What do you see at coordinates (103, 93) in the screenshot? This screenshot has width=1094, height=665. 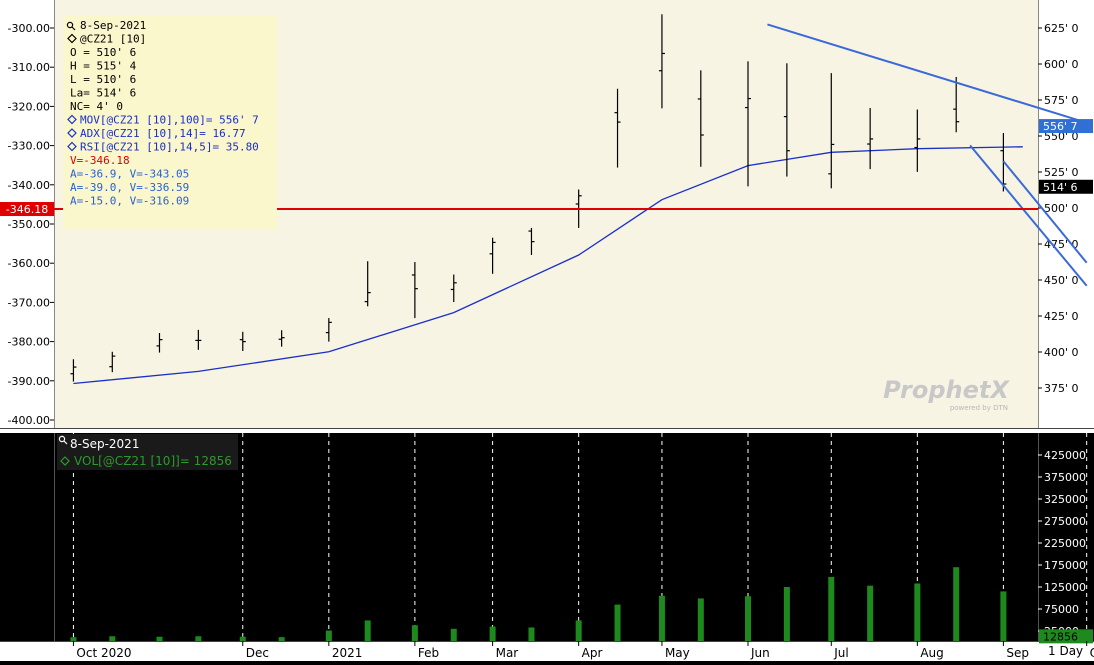 I see `legend-ohlc-line: La= 514' 6` at bounding box center [103, 93].